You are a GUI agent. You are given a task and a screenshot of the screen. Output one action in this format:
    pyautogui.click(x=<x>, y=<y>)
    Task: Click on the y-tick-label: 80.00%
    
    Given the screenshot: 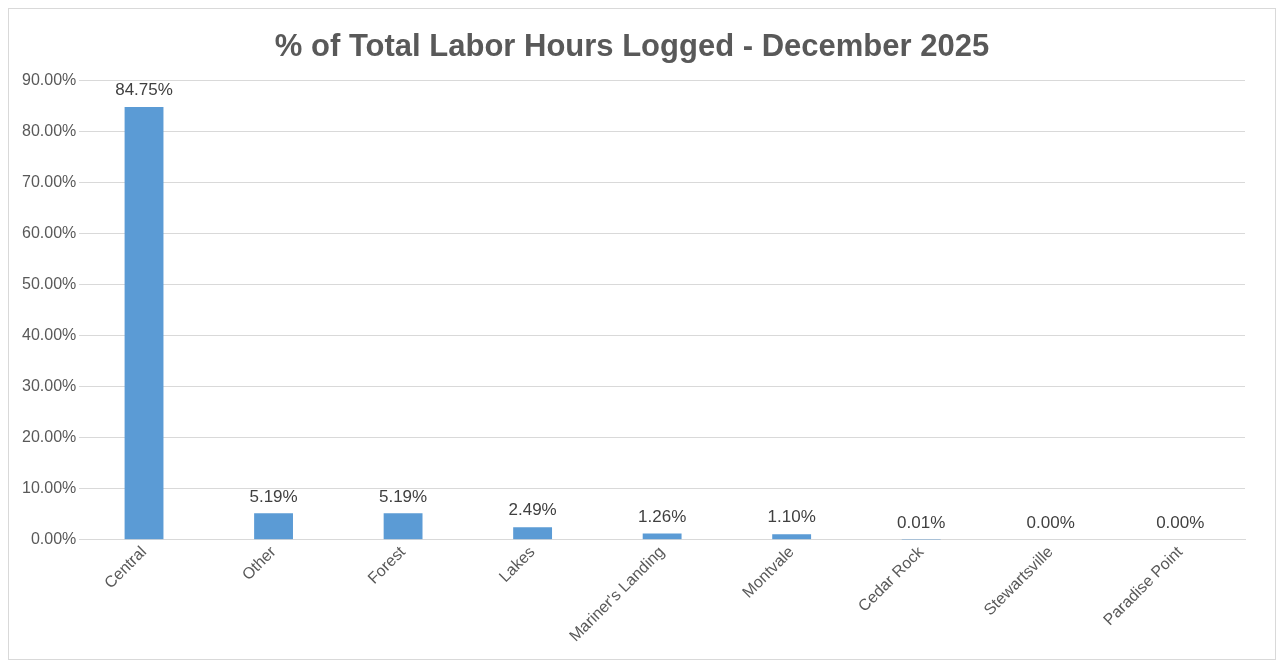 What is the action you would take?
    pyautogui.click(x=49, y=130)
    